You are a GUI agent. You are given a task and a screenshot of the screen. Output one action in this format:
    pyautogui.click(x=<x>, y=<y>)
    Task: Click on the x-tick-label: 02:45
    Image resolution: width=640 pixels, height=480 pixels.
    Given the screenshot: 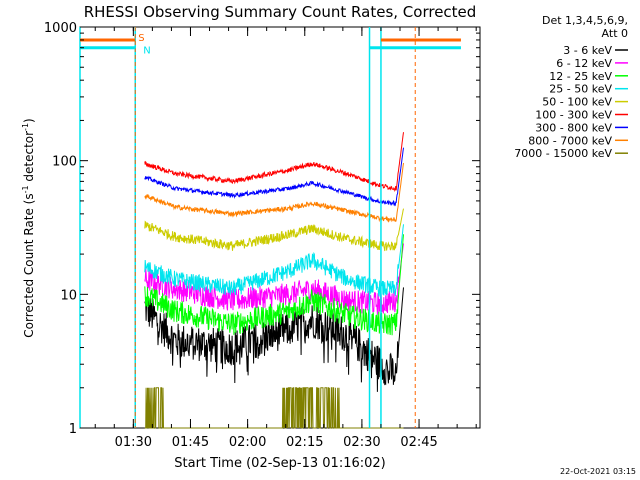 What is the action you would take?
    pyautogui.click(x=418, y=442)
    